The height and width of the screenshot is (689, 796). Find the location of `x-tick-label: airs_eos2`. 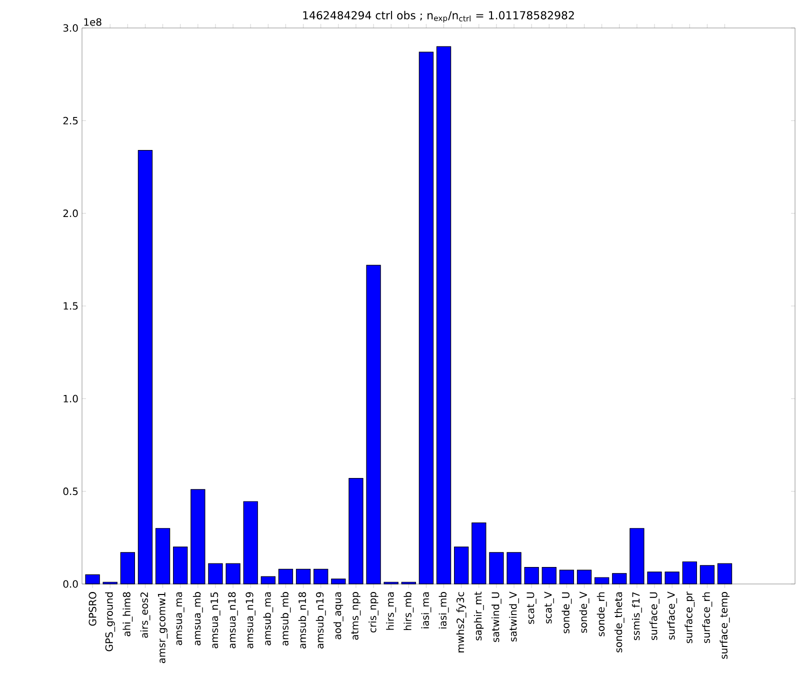

x-tick-label: airs_eos2 is located at coordinates (145, 615).